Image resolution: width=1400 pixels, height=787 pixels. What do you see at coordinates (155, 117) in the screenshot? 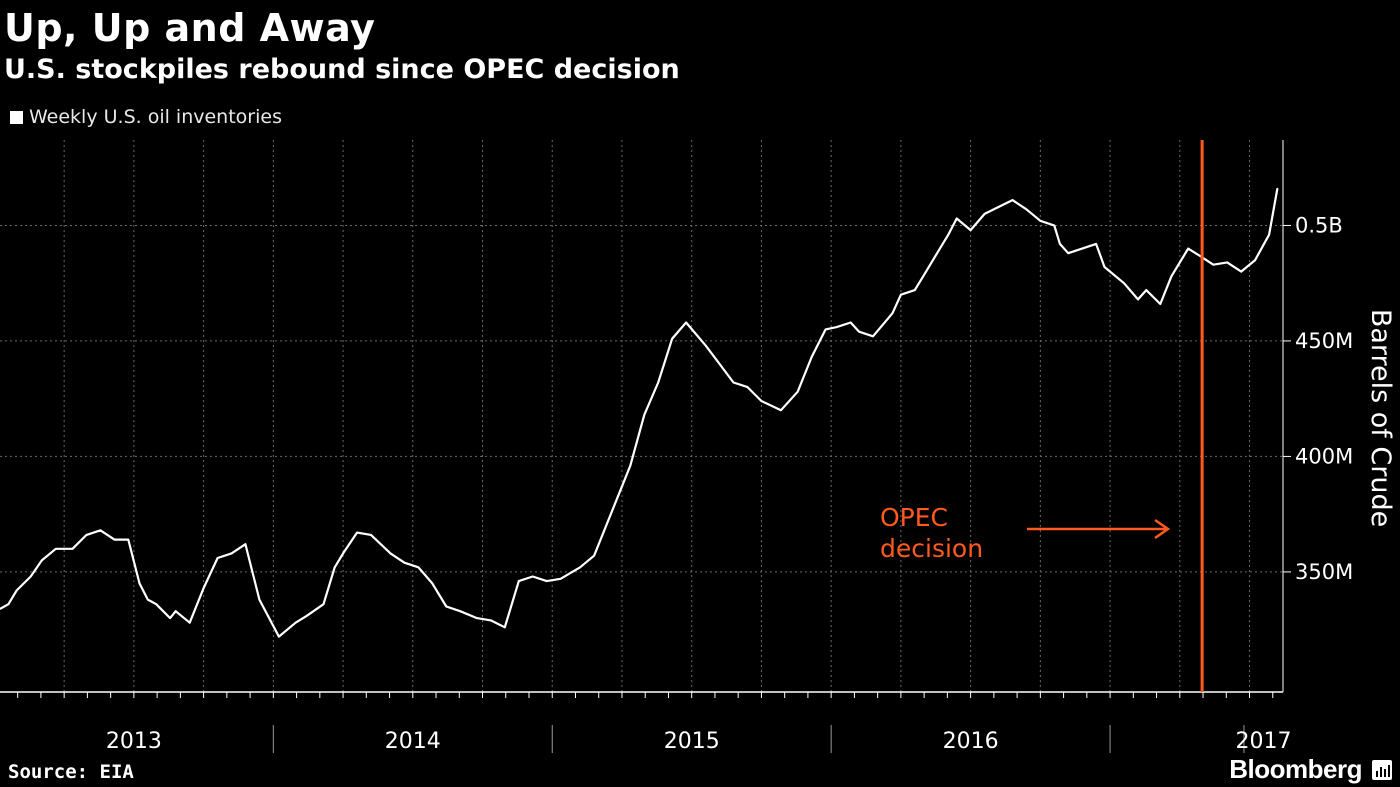
I see `legend-label: Weekly U.S. oil inventories` at bounding box center [155, 117].